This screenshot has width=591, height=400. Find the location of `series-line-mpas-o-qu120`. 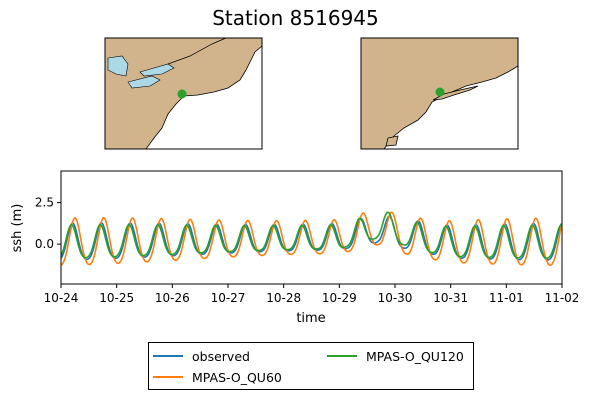

series-line-mpas-o-qu120 is located at coordinates (311, 235).